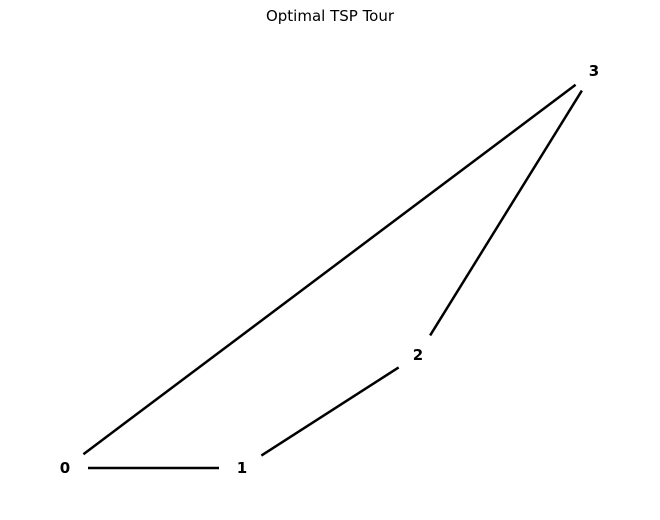  I want to click on node-1: 1, so click(242, 468).